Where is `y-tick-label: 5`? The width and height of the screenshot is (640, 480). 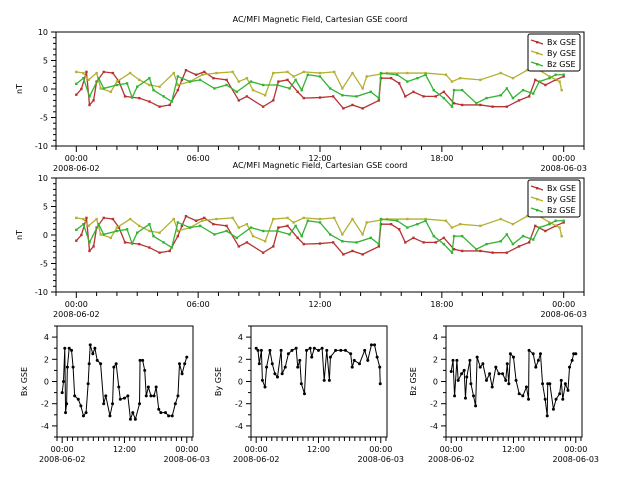 y-tick-label: 5 is located at coordinates (45, 61).